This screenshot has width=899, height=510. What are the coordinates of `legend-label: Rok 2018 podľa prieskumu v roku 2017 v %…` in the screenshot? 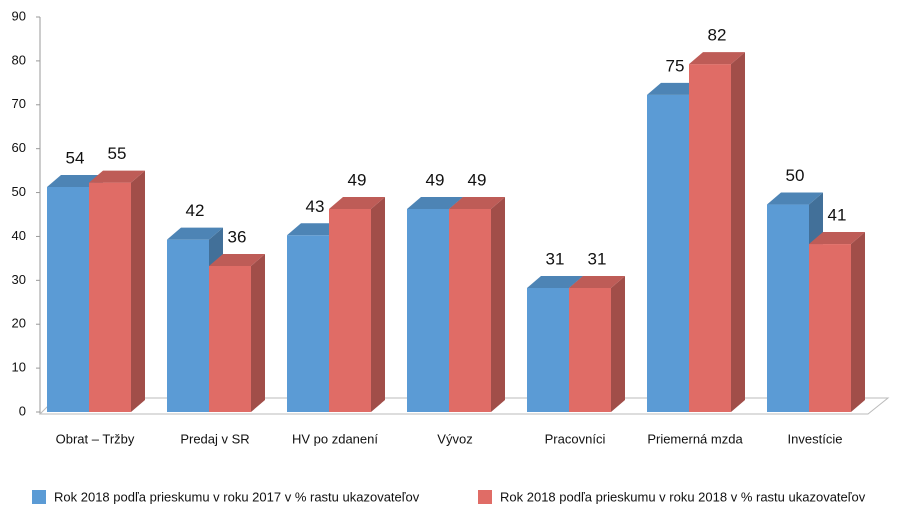 It's located at (237, 496).